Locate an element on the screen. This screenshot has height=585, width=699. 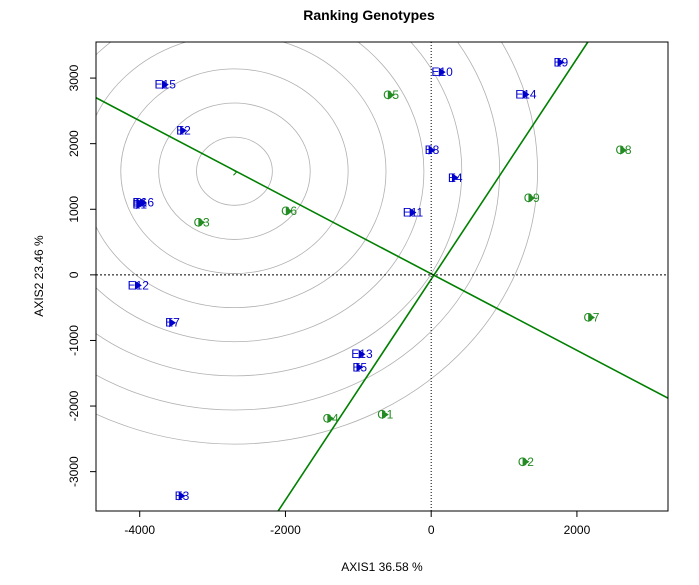
x-tick-label: 2000 is located at coordinates (577, 530).